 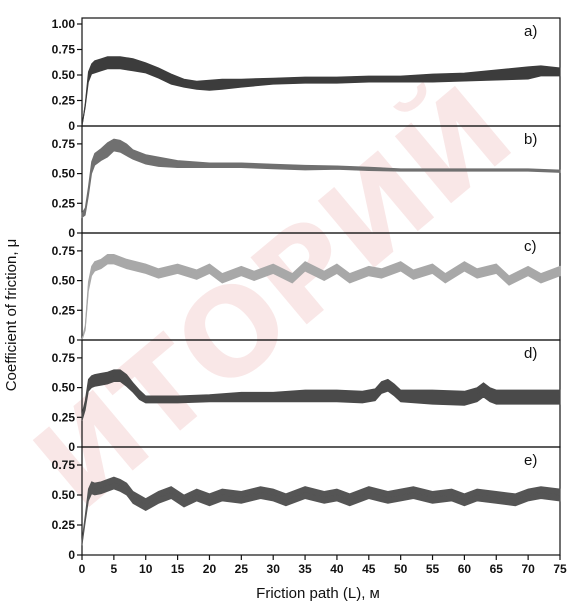 What do you see at coordinates (323, 565) in the screenshot?
I see `x-axis: 0 5 10 15 20 25 30 35 40 45 50 55 60 65 70 75` at bounding box center [323, 565].